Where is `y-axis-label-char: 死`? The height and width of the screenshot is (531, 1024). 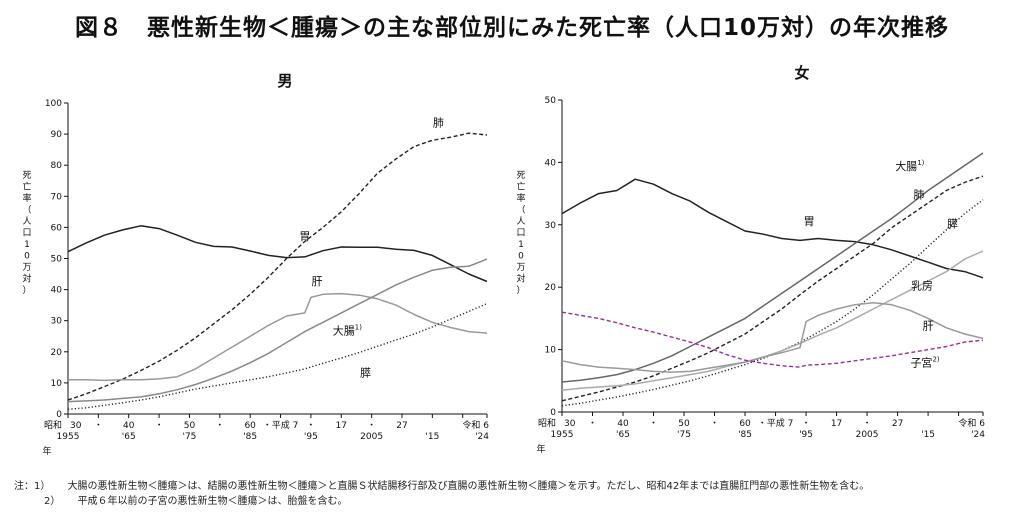 y-axis-label-char: 死 is located at coordinates (520, 175).